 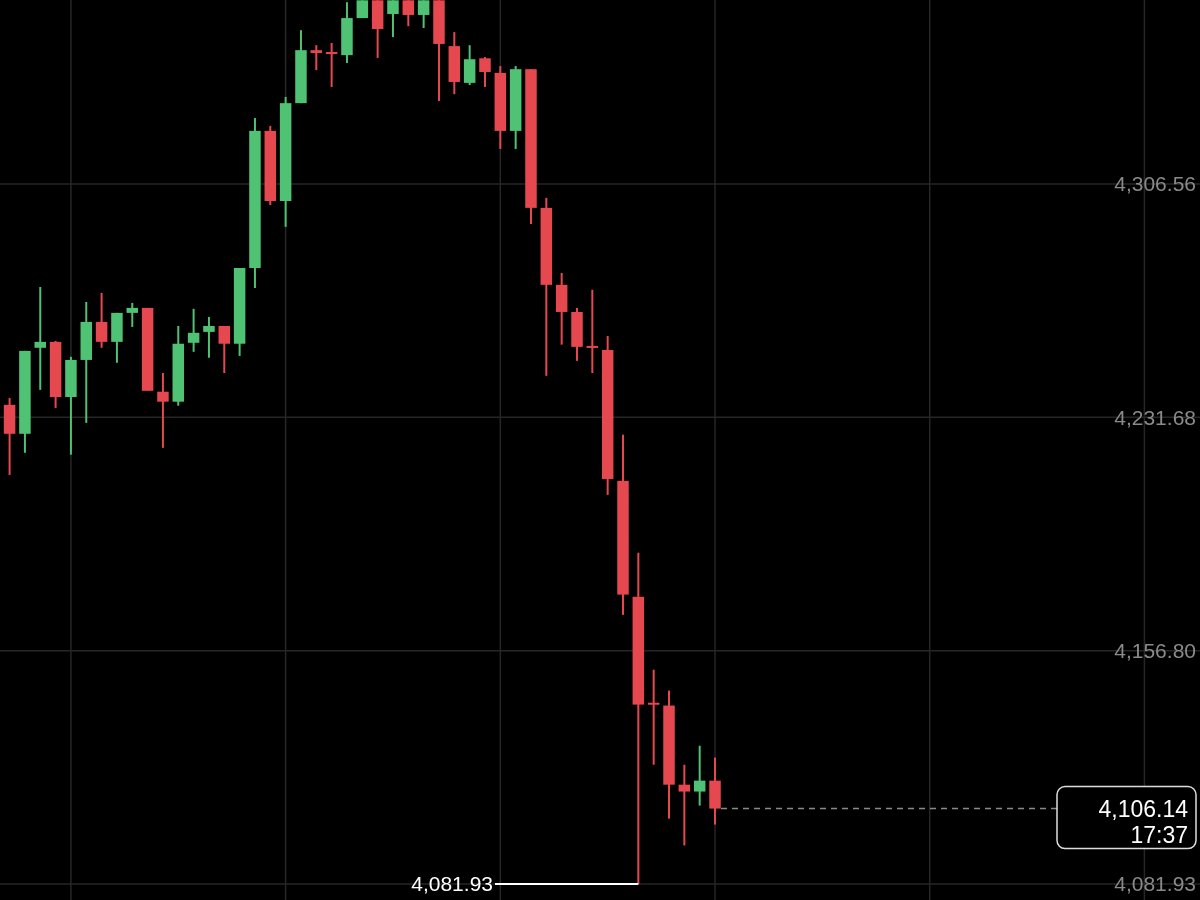 I want to click on annotation: 4,081.93, so click(x=452, y=884).